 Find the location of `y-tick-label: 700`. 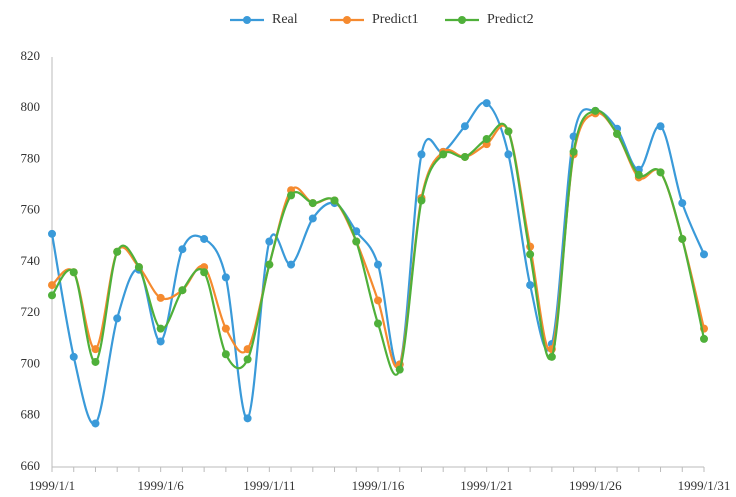

y-tick-label: 700 is located at coordinates (31, 362).